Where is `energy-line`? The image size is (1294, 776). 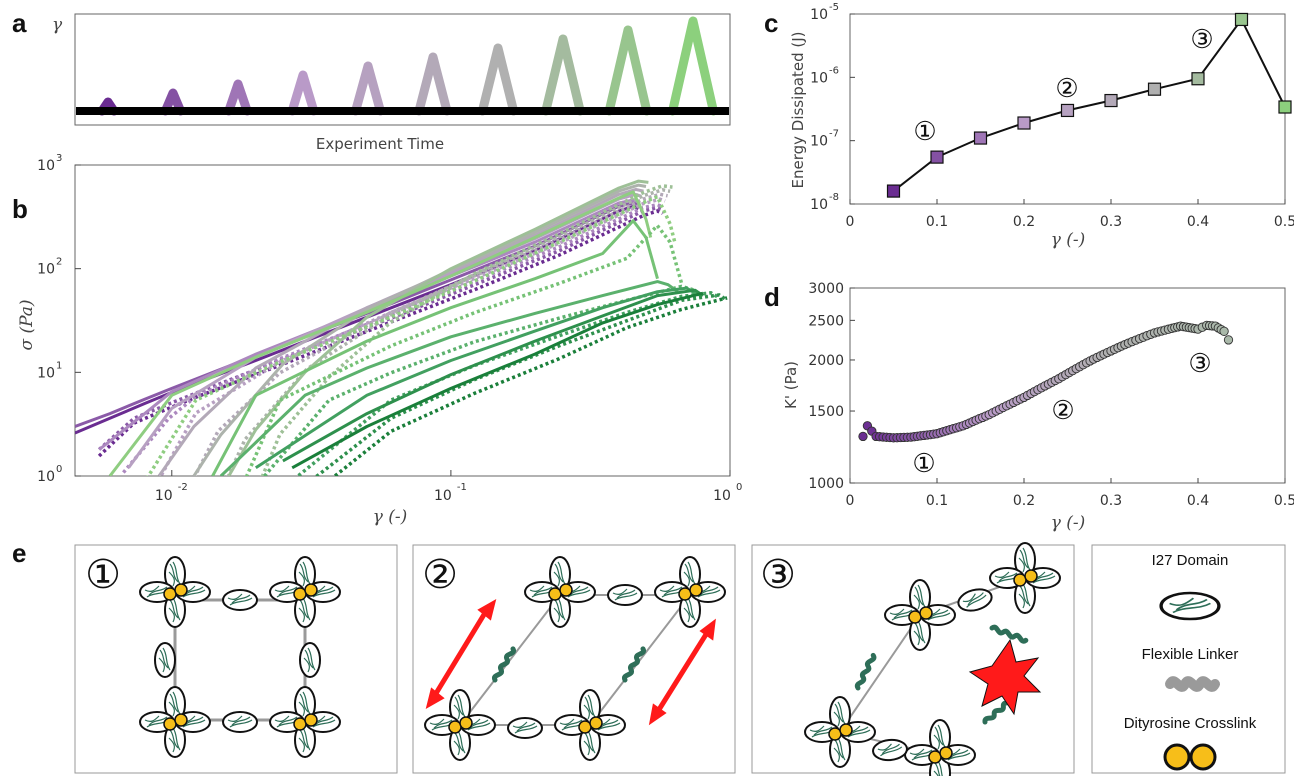
energy-line is located at coordinates (1089, 104).